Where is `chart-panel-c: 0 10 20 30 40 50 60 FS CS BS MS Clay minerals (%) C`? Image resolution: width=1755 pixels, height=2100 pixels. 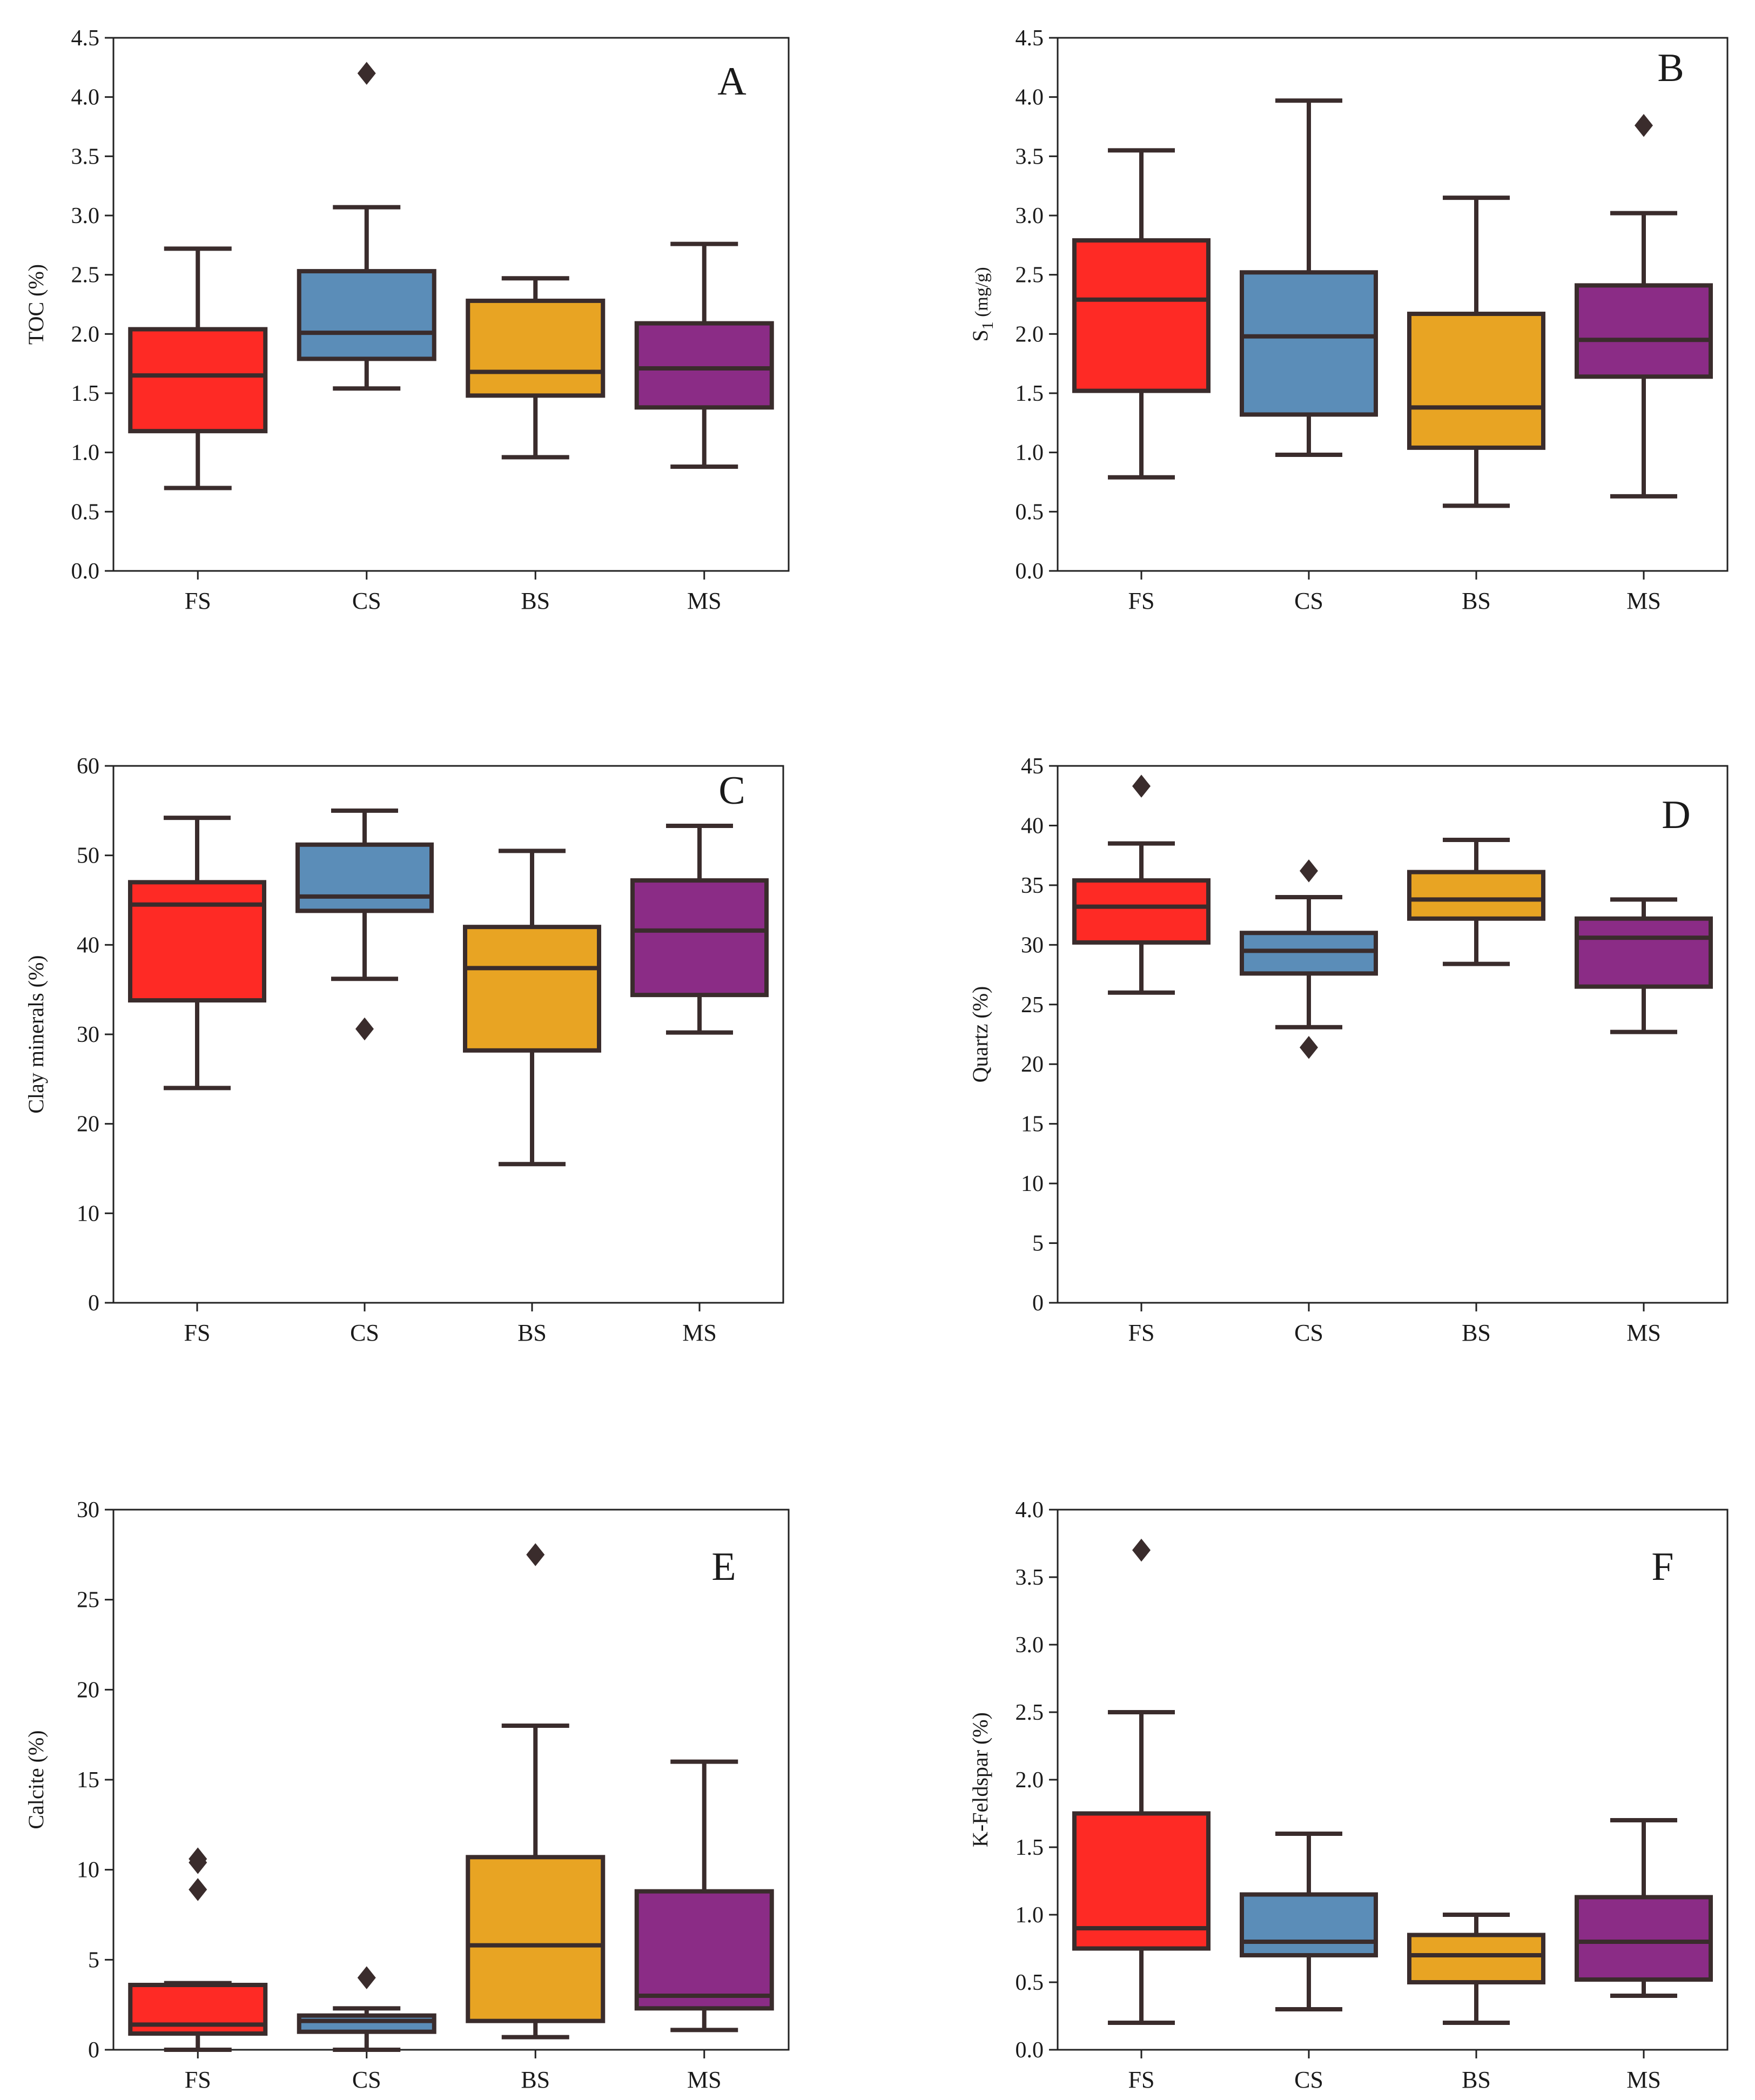 chart-panel-c: 0 10 20 30 40 50 60 FS CS BS MS Clay minerals (%) C is located at coordinates (404, 1050).